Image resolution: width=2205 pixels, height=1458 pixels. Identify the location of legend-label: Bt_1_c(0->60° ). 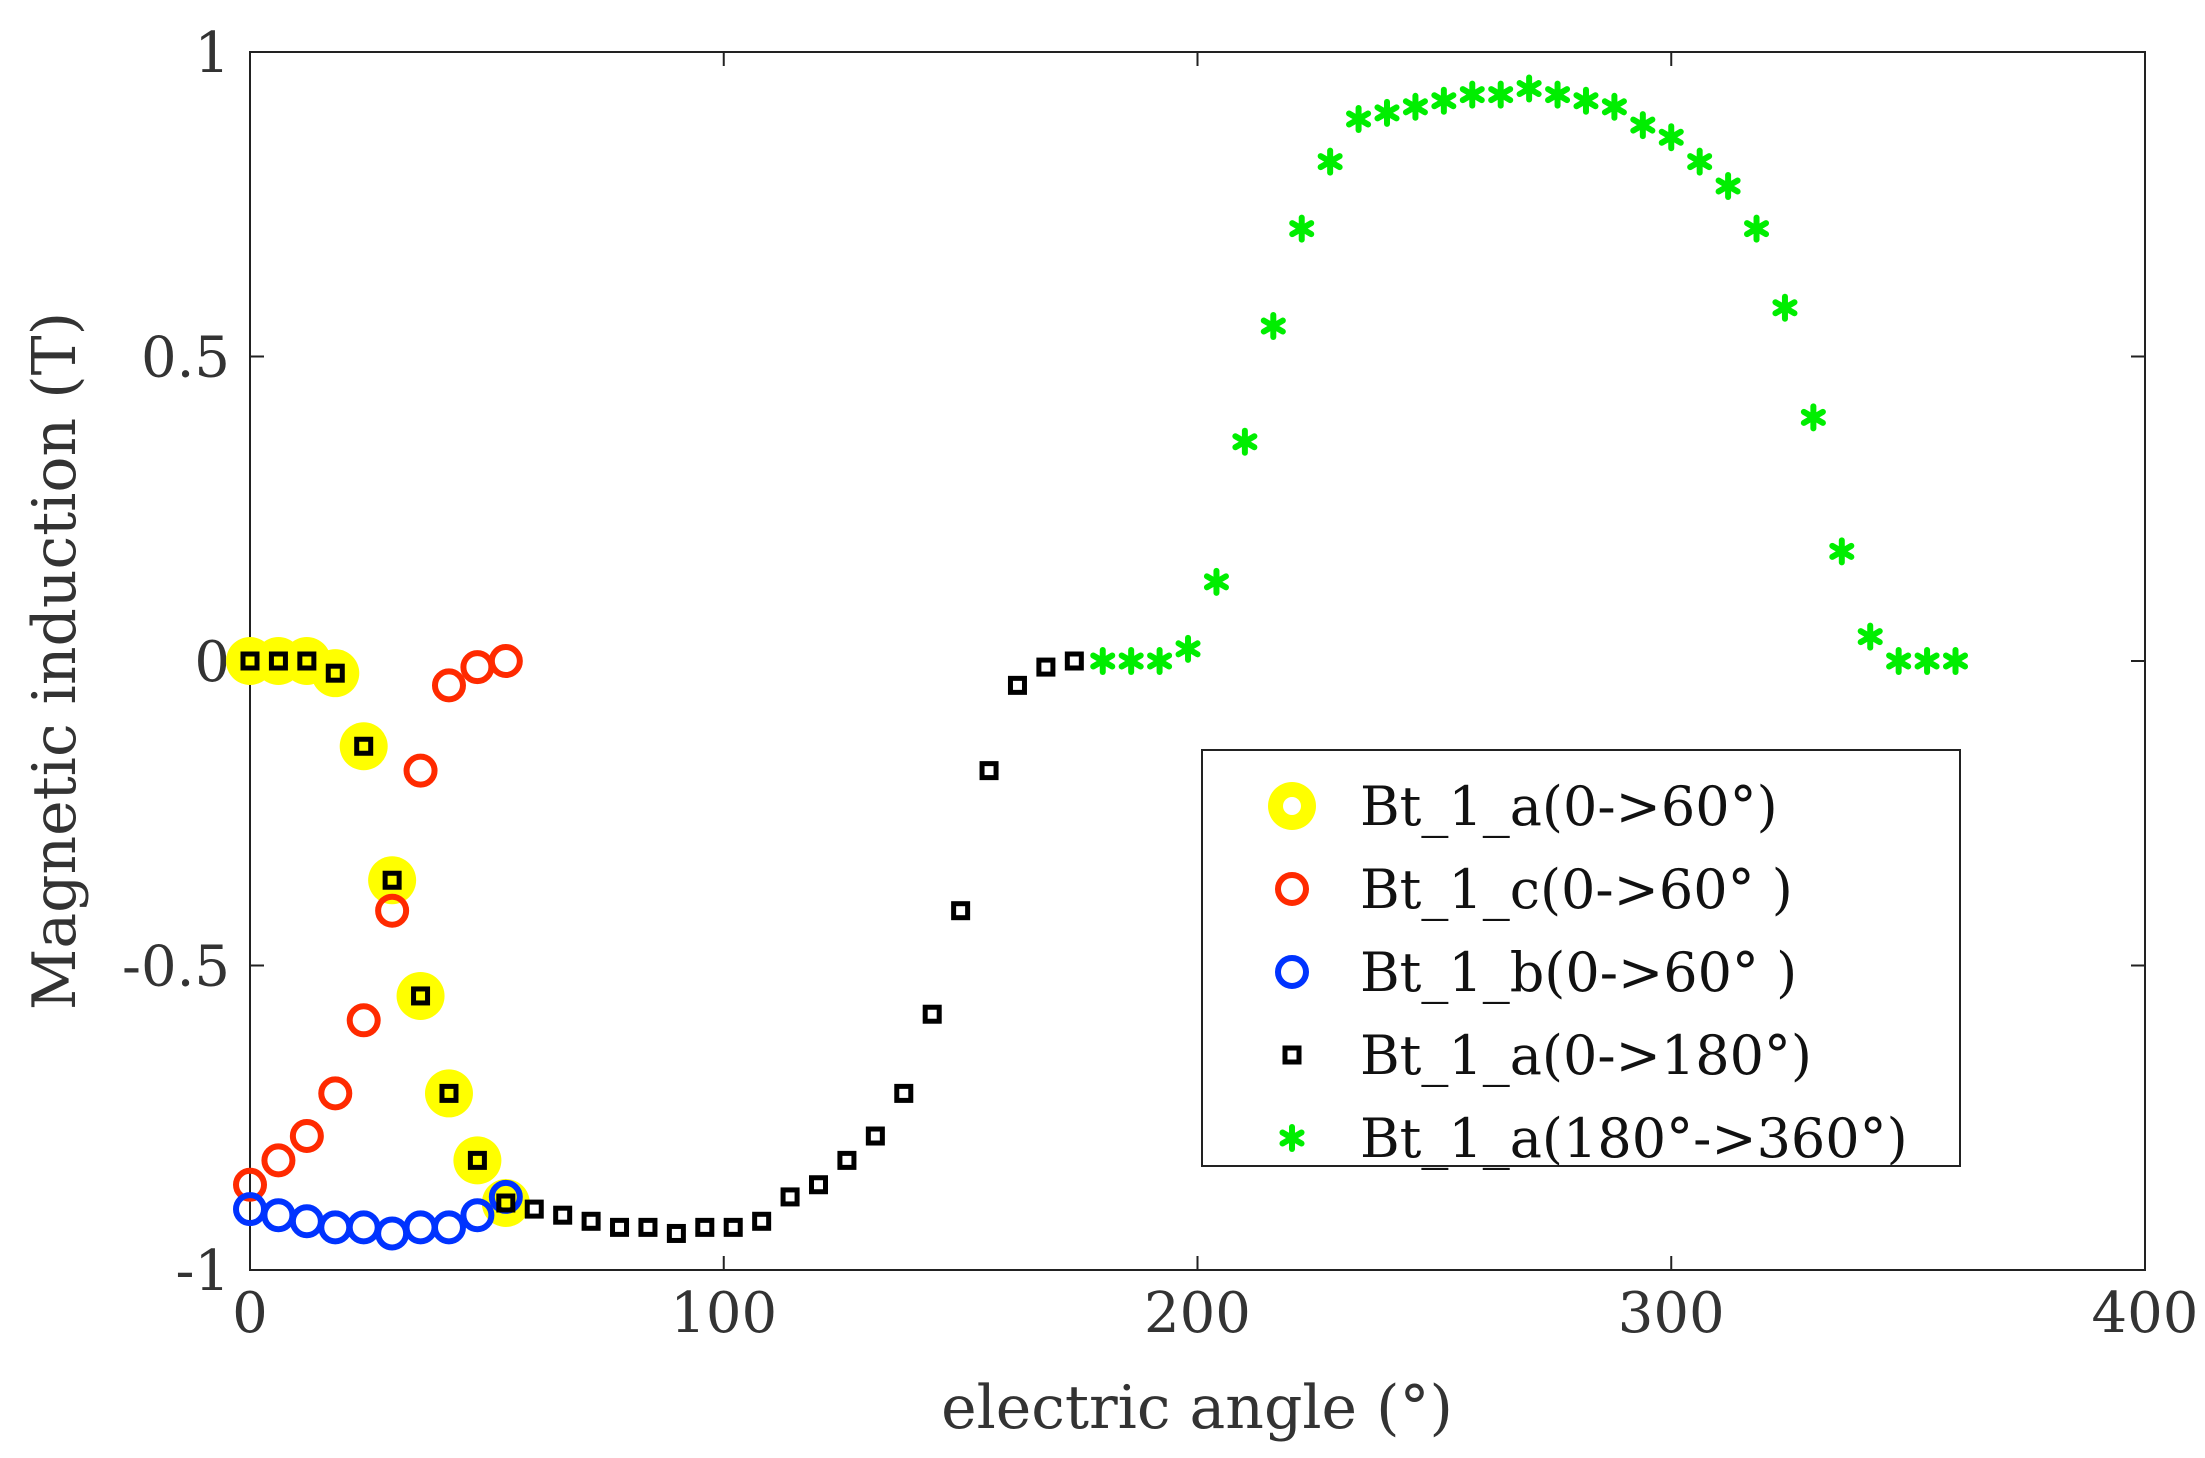
(1576, 889).